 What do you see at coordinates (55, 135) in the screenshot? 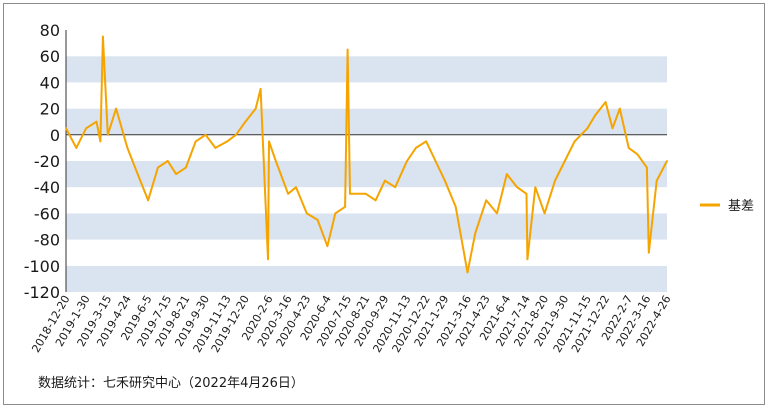
I see `y-tick-label: 0` at bounding box center [55, 135].